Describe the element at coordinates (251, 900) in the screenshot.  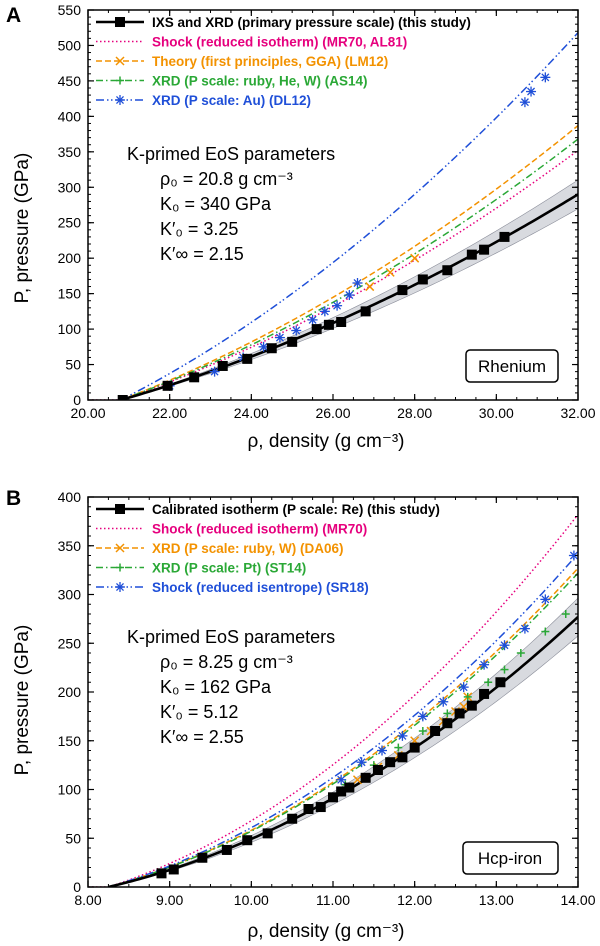
I see `x-tick-label: 10.00` at that location.